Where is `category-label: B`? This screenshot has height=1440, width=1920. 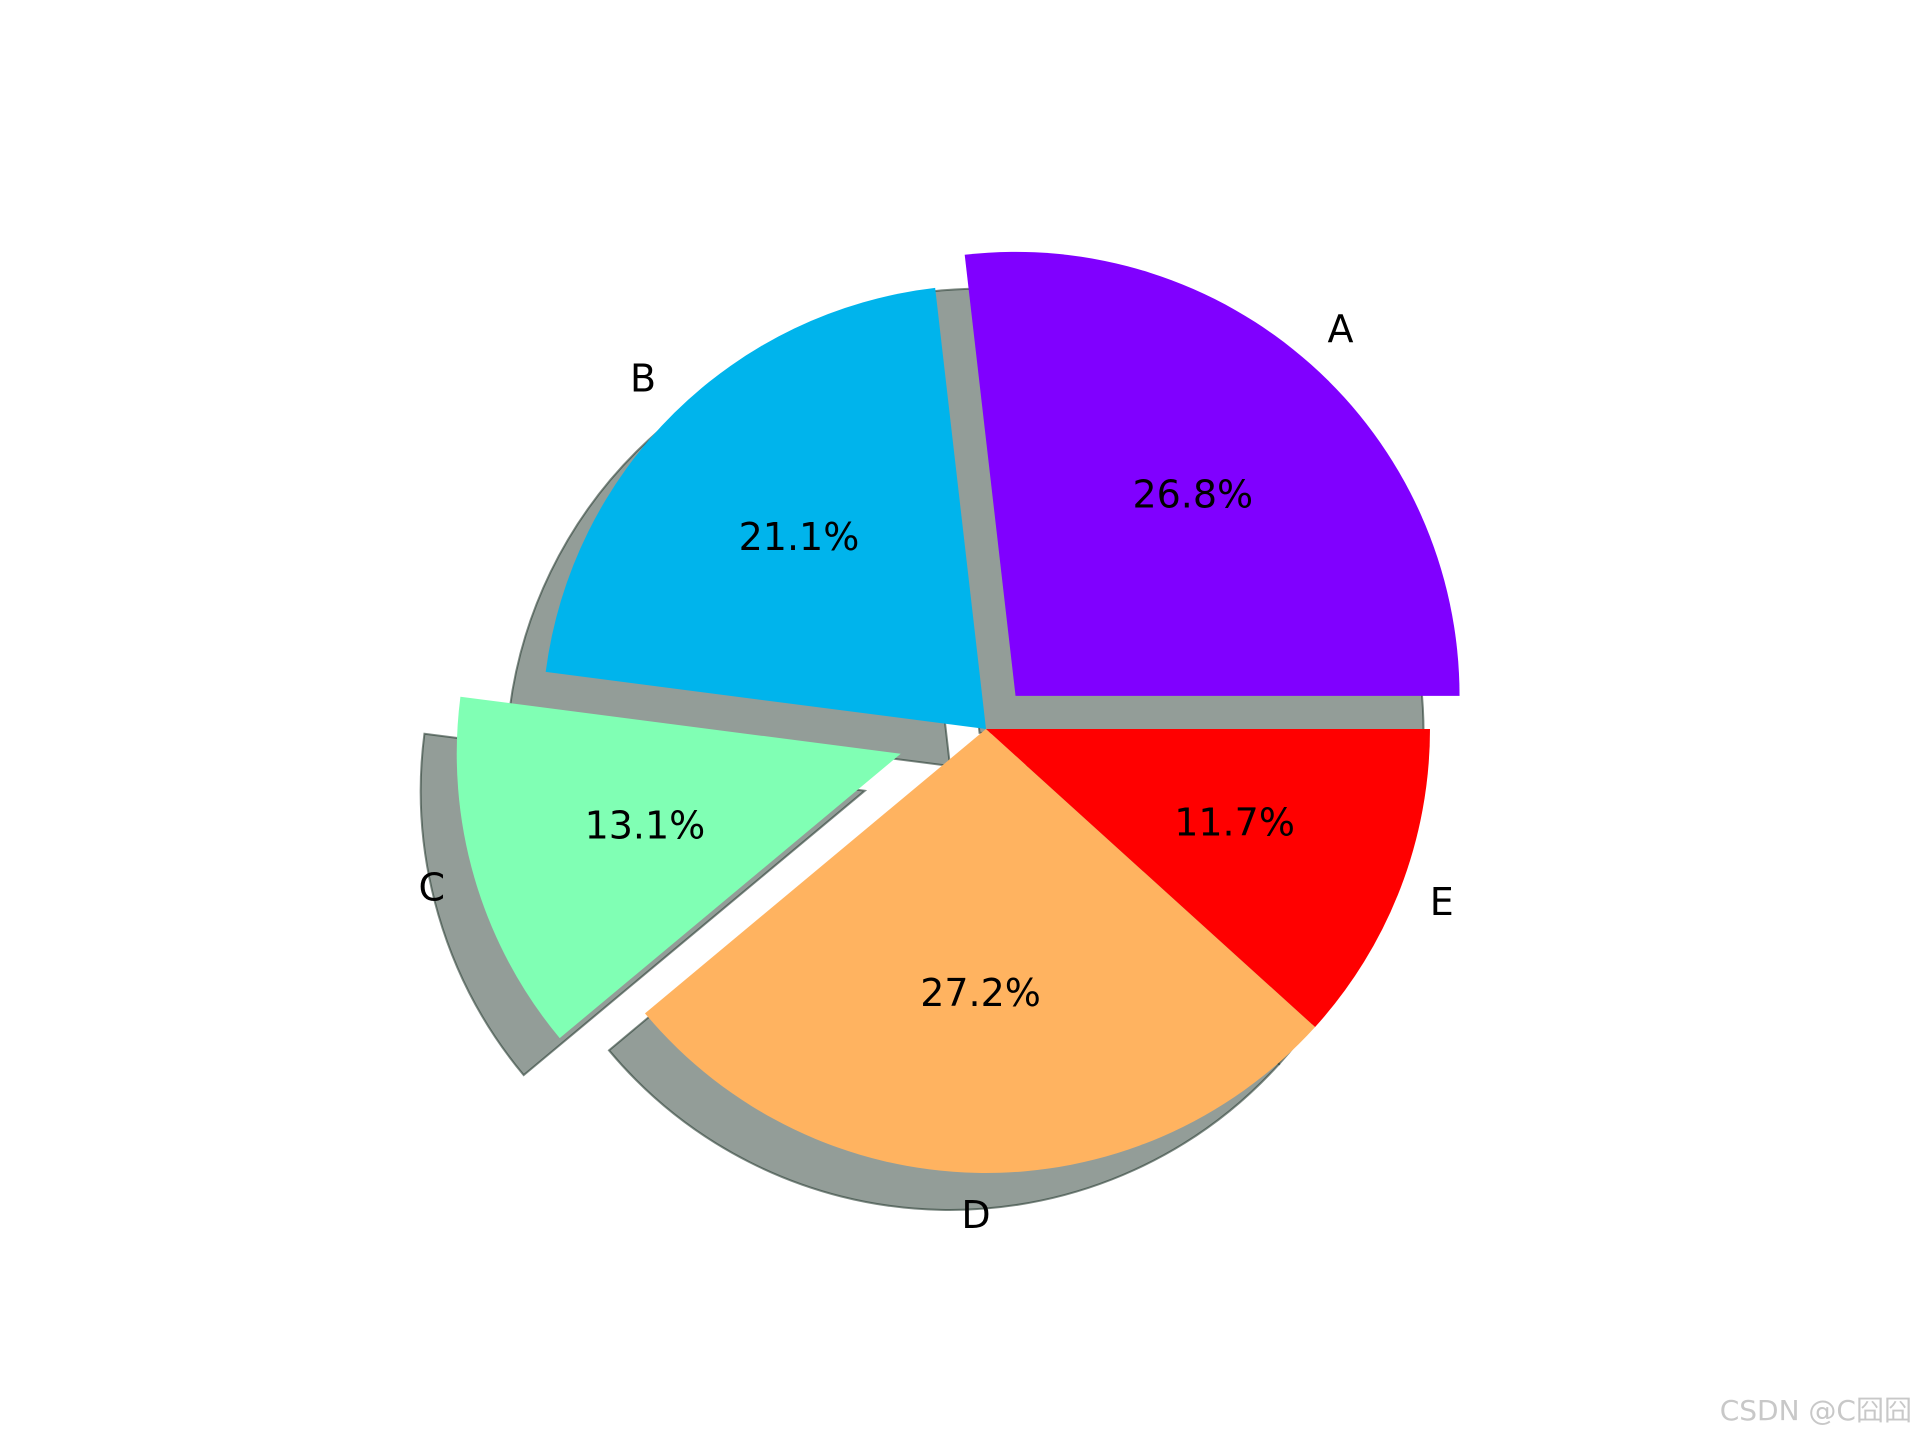
category-label: B is located at coordinates (643, 379).